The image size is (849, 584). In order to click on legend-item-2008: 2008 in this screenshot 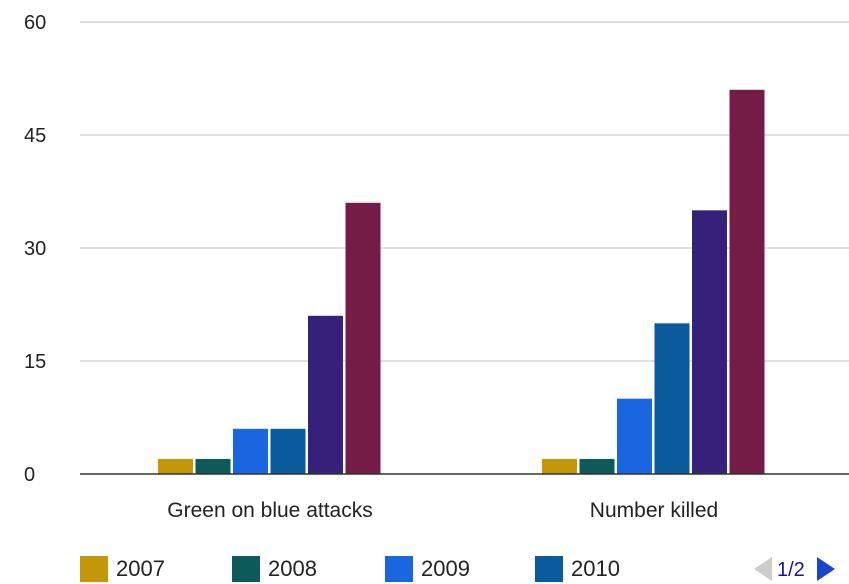, I will do `click(274, 569)`.